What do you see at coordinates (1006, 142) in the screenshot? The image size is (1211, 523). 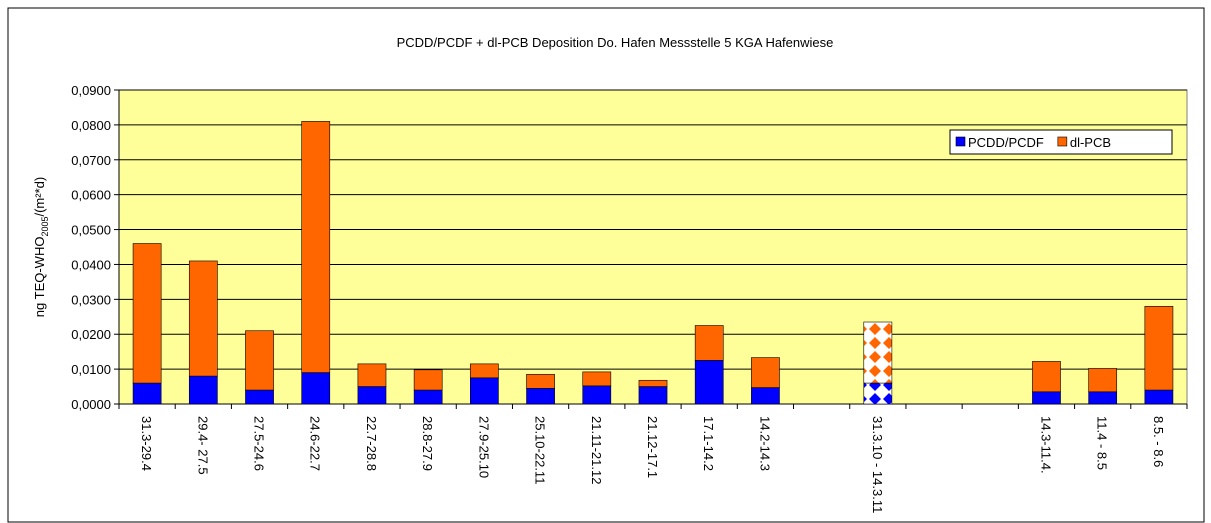 I see `legend-label: PCDD/PCDF` at bounding box center [1006, 142].